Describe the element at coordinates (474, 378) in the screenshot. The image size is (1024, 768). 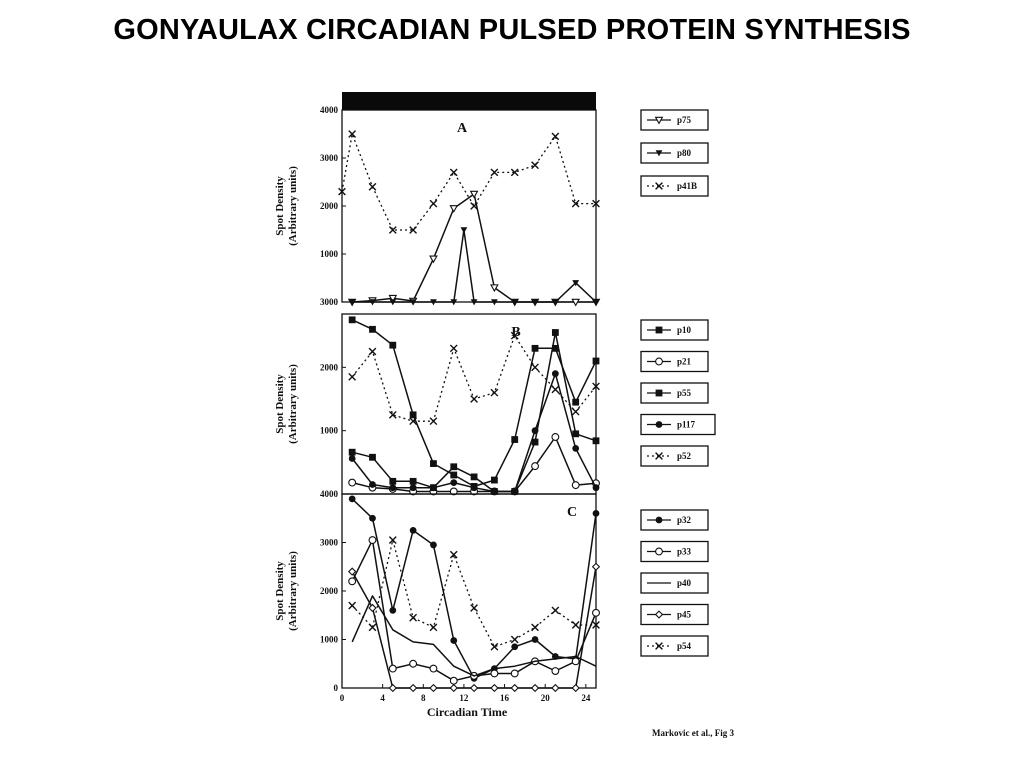
I see `series-p52` at that location.